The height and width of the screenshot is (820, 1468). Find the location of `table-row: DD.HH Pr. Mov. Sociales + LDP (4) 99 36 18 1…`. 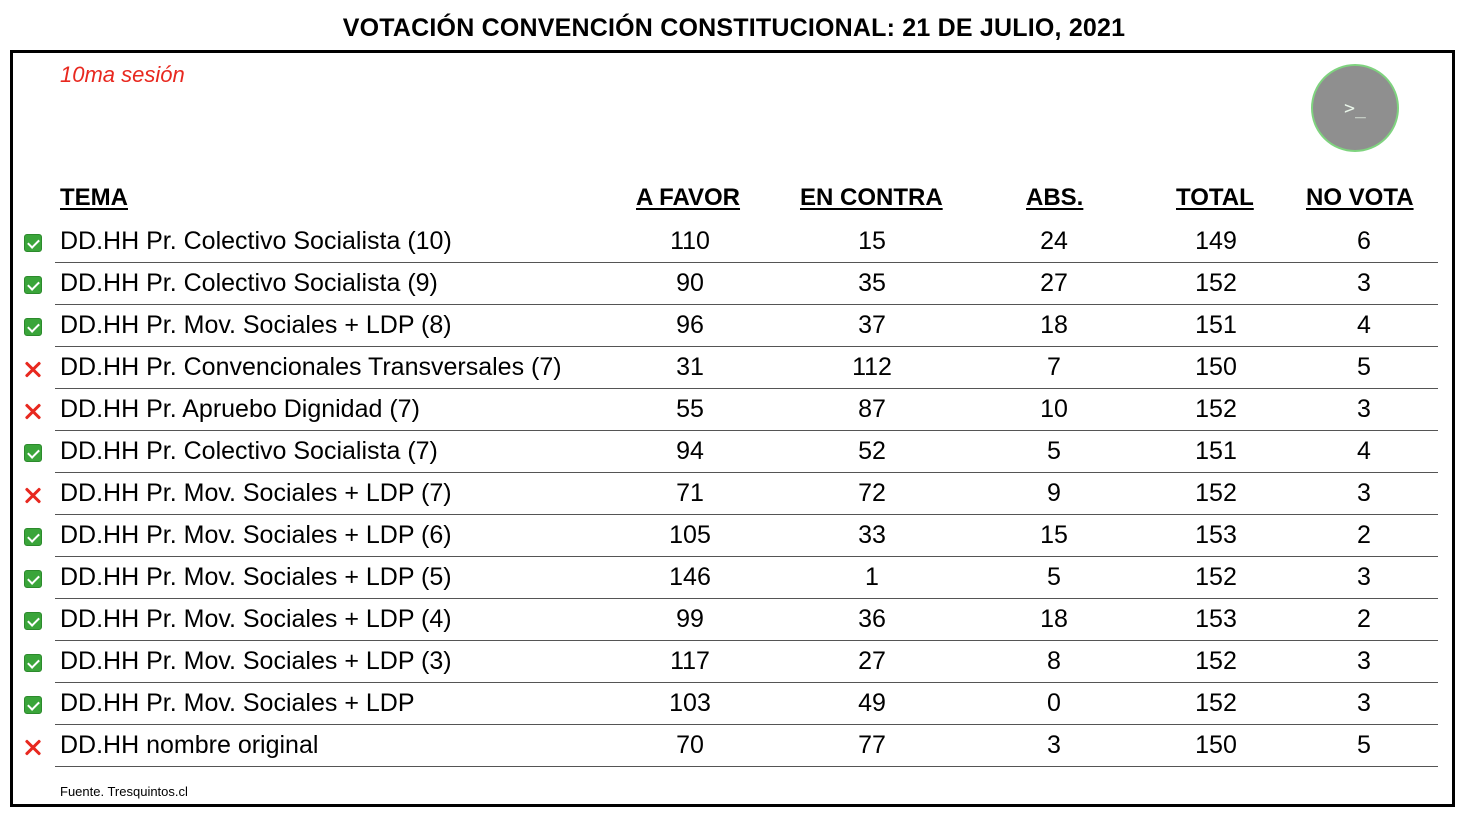

table-row: DD.HH Pr. Mov. Sociales + LDP (4) 99 36 18 1… is located at coordinates (734, 620).